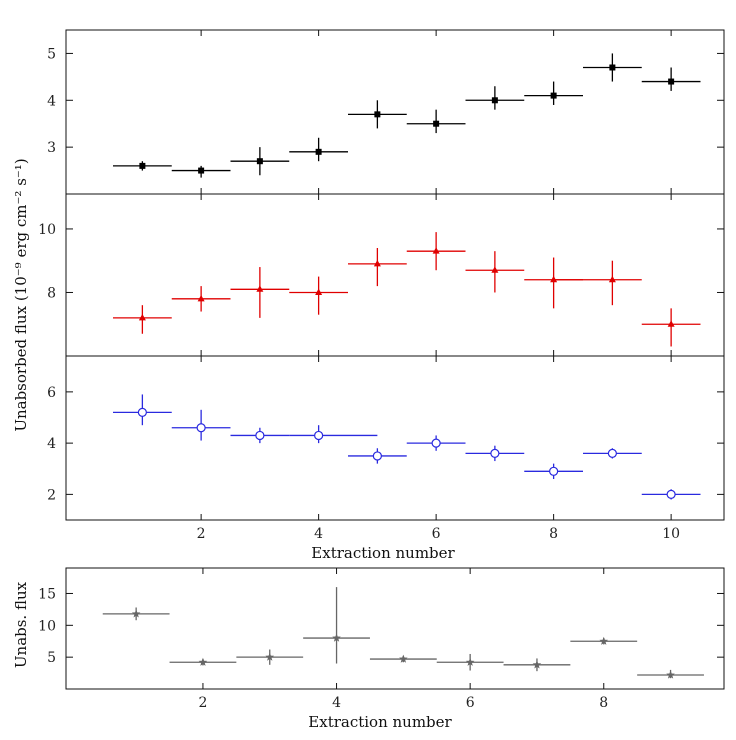 The height and width of the screenshot is (740, 736). I want to click on upper-x-axis-title: Extraction number, so click(383, 553).